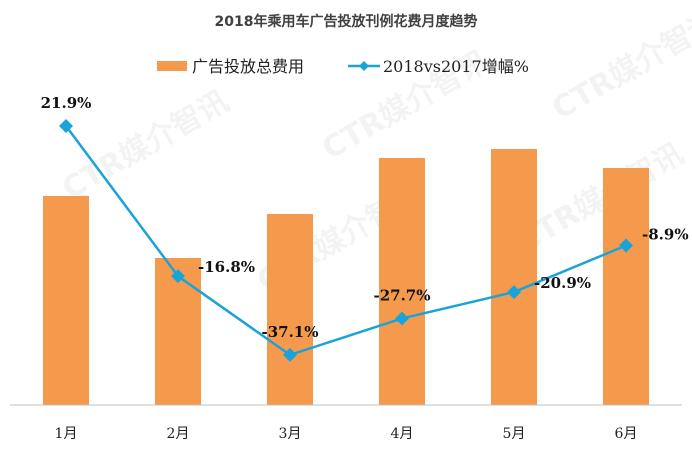  Describe the element at coordinates (226, 267) in the screenshot. I see `data-label: -16.8%` at that location.